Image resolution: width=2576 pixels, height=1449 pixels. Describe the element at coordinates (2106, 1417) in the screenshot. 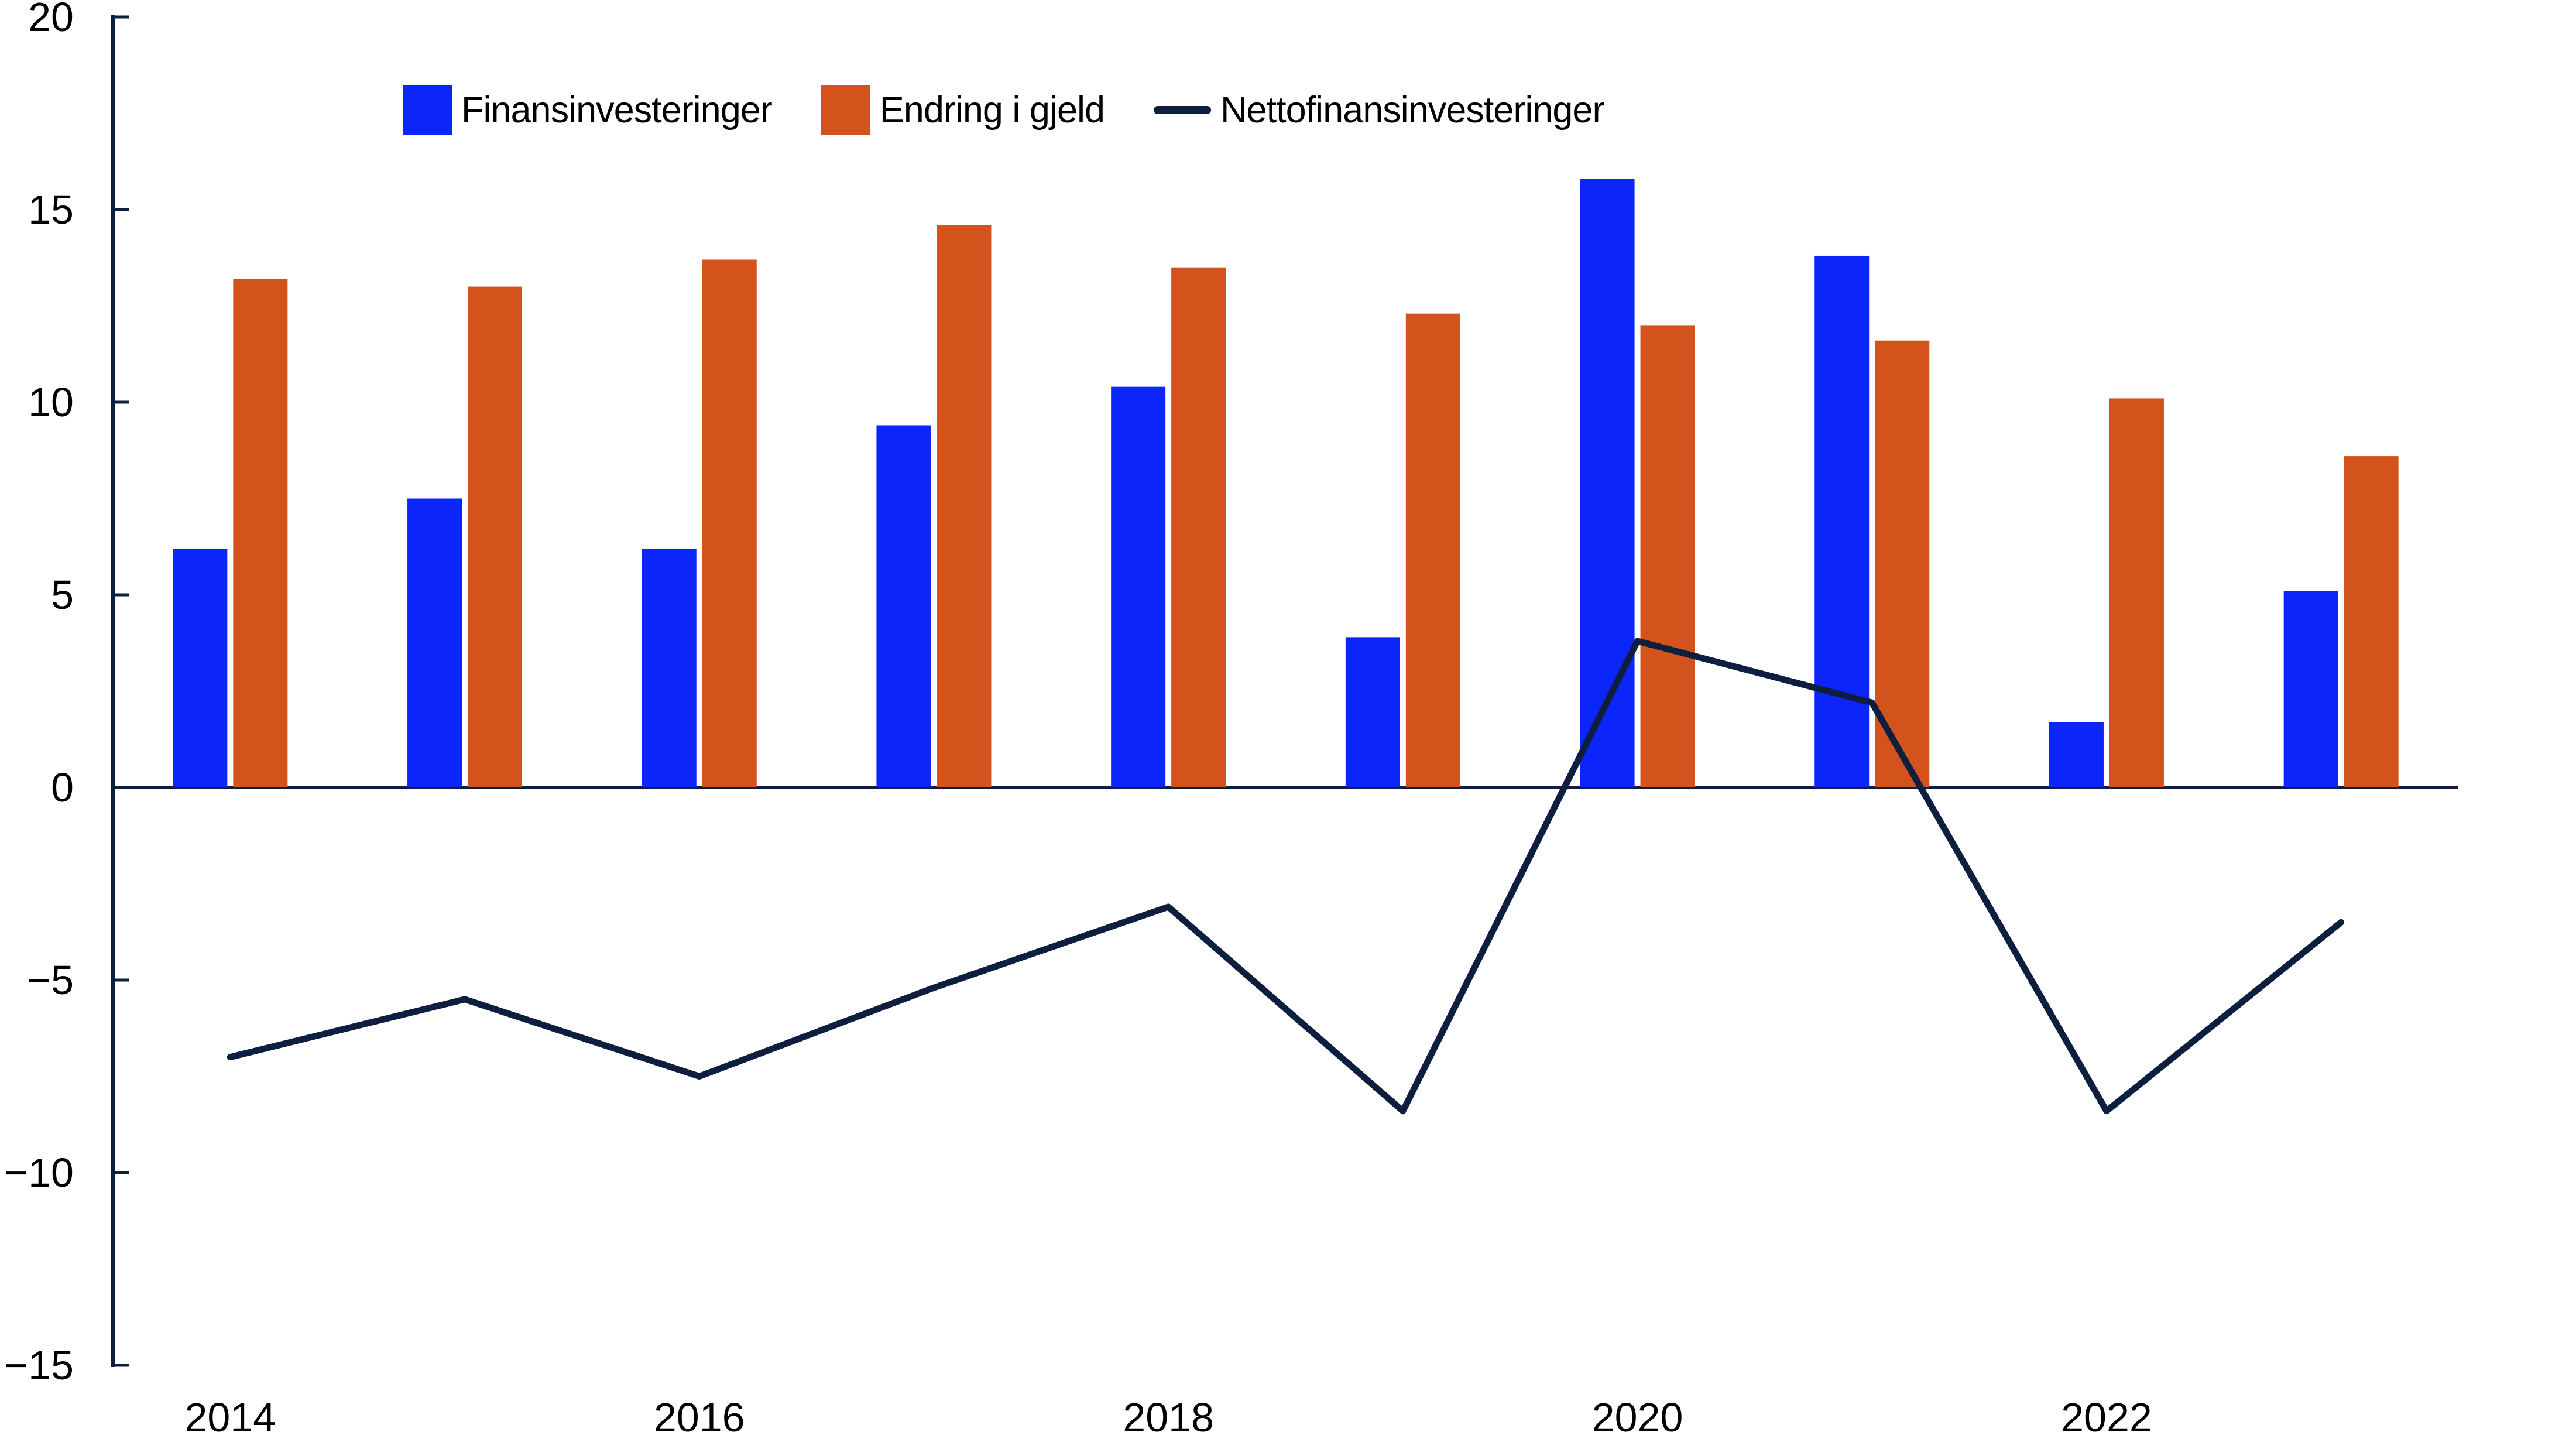

I see `x-axis-tick-label: 2022` at that location.